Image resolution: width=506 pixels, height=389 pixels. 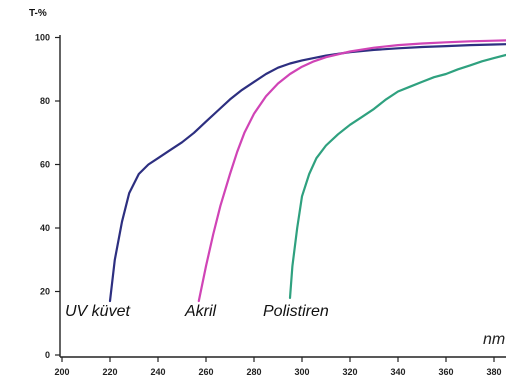 I want to click on x-tick-label-320: 320, so click(x=349, y=372).